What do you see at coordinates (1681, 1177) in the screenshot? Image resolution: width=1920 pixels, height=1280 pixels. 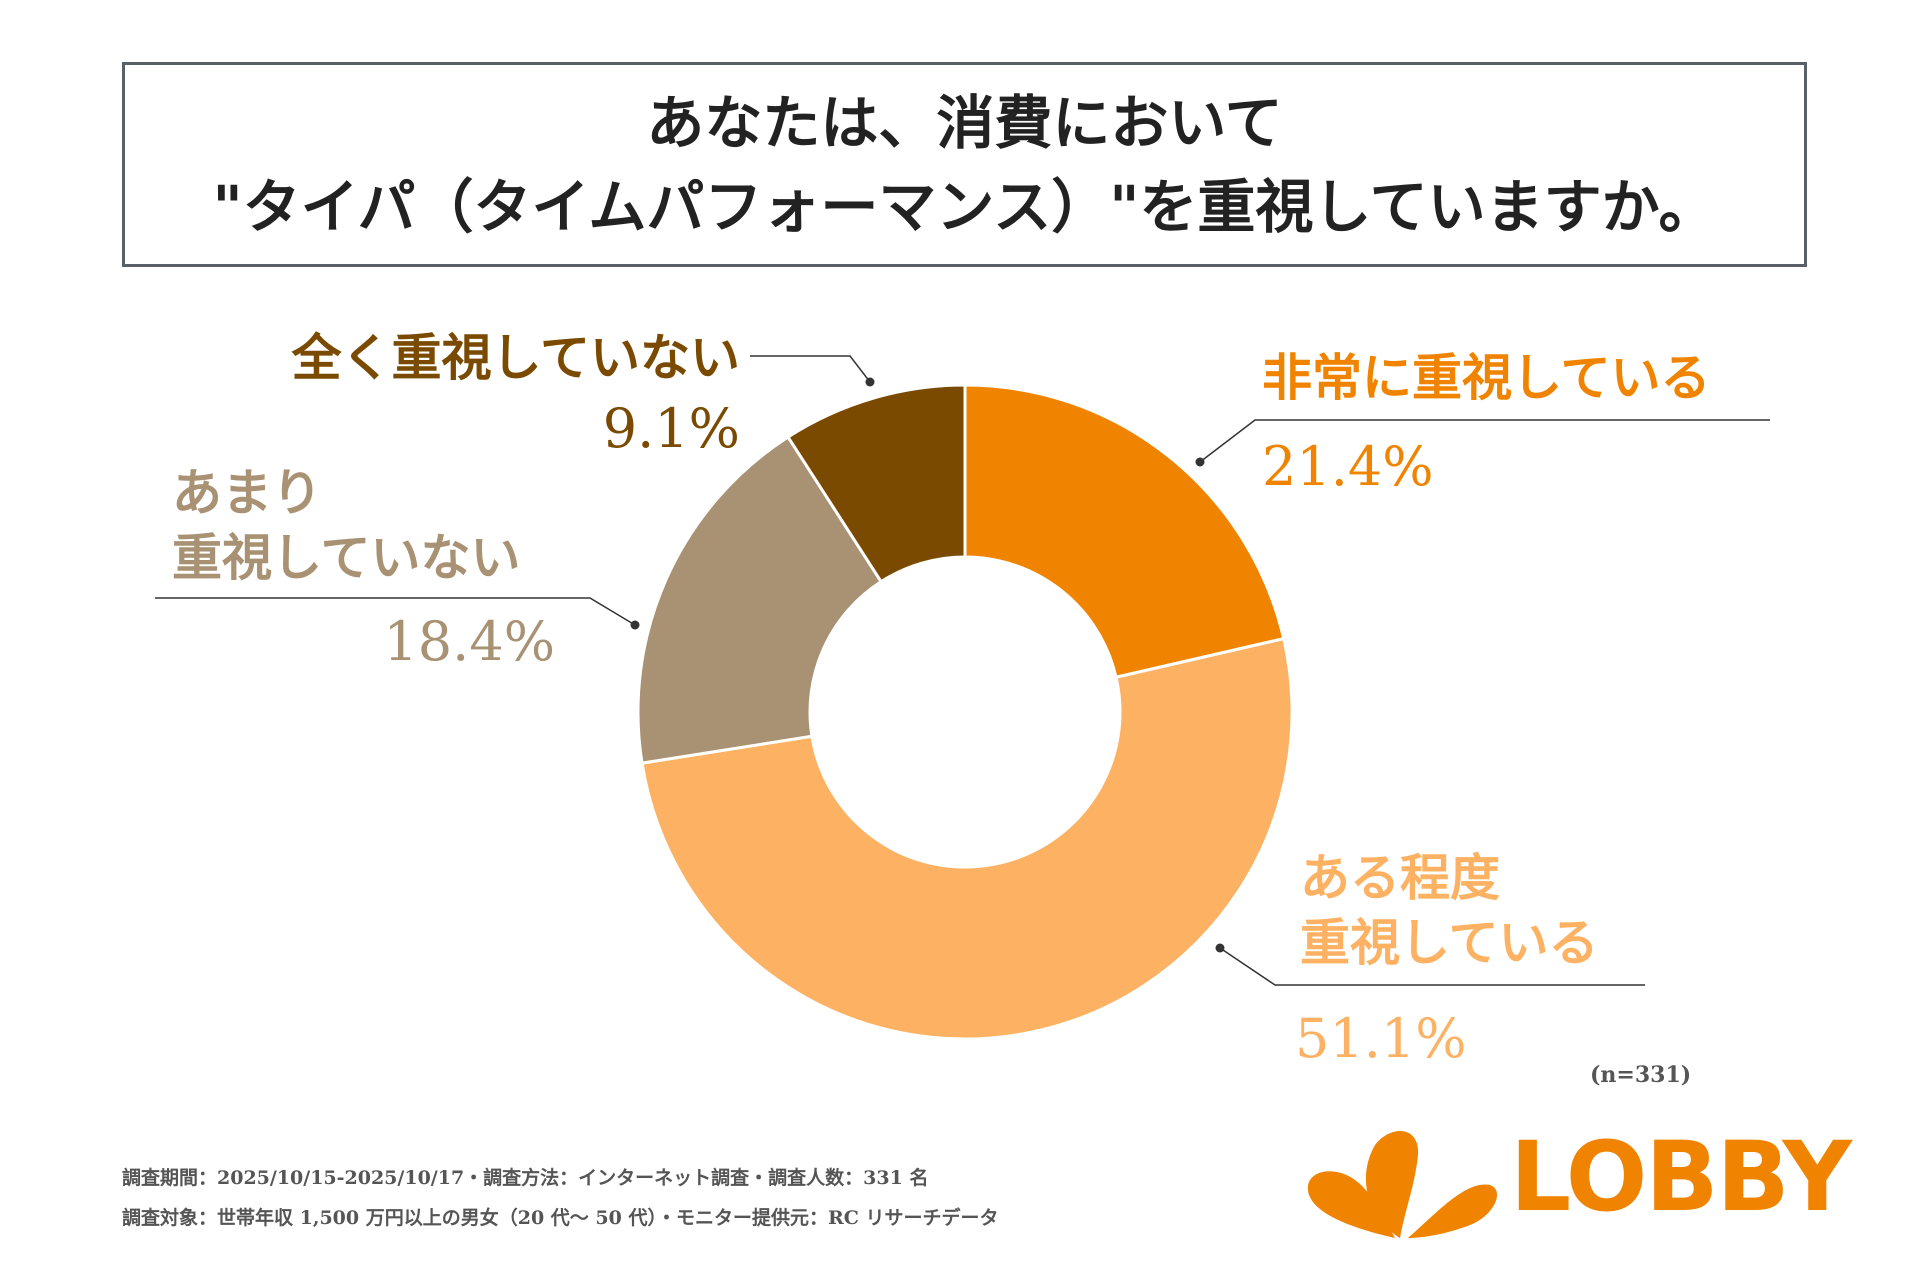 I see `lobby-logo-text: LOBBY` at bounding box center [1681, 1177].